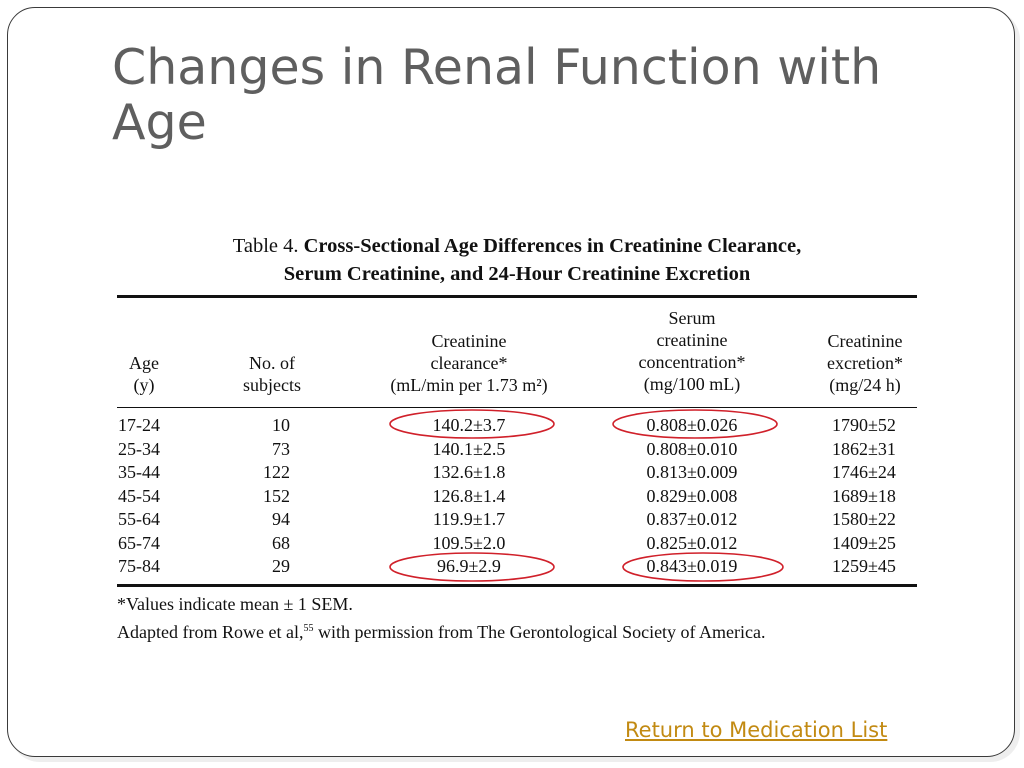 This screenshot has height=768, width=1024. What do you see at coordinates (265, 246) in the screenshot?
I see `table-caption-label: Table 4.` at bounding box center [265, 246].